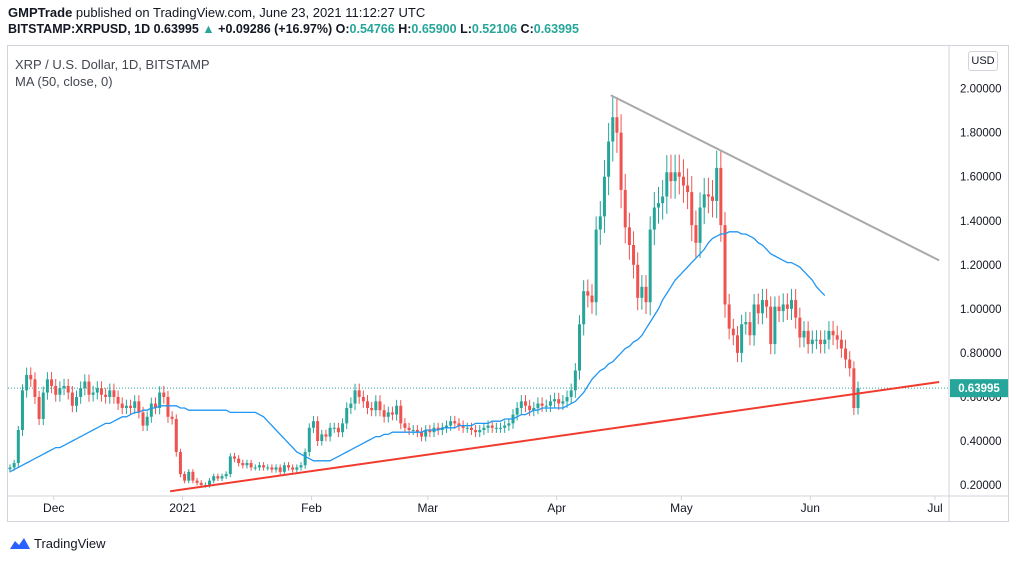 The height and width of the screenshot is (561, 1024). Describe the element at coordinates (275, 29) in the screenshot. I see `change-value: +0.09286 (+16.97%)` at that location.